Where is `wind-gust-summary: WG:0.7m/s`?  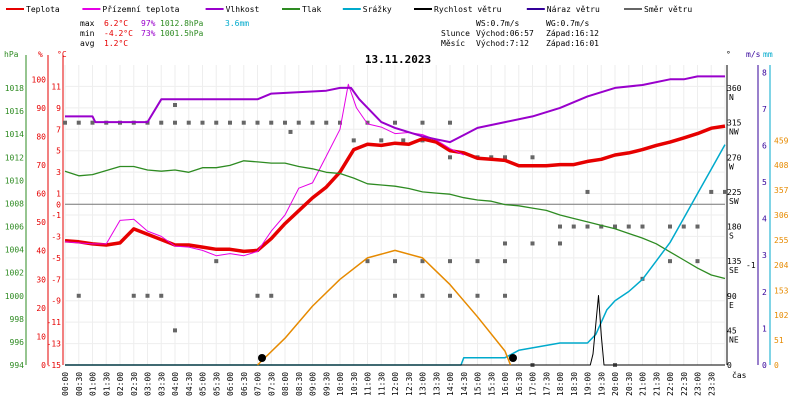 wind-gust-summary: WG:0.7m/s is located at coordinates (568, 23).